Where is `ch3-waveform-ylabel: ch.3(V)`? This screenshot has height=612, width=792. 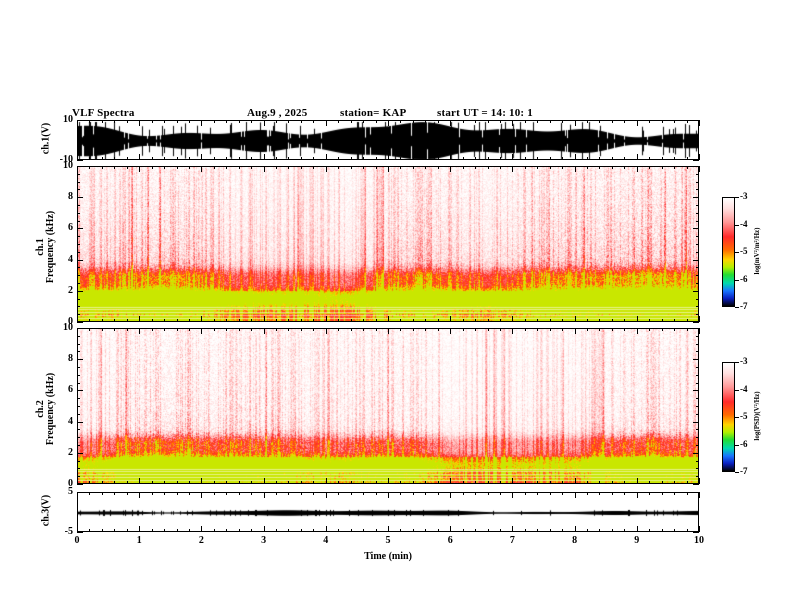
ch3-waveform-ylabel: ch.3(V) is located at coordinates (46, 510).